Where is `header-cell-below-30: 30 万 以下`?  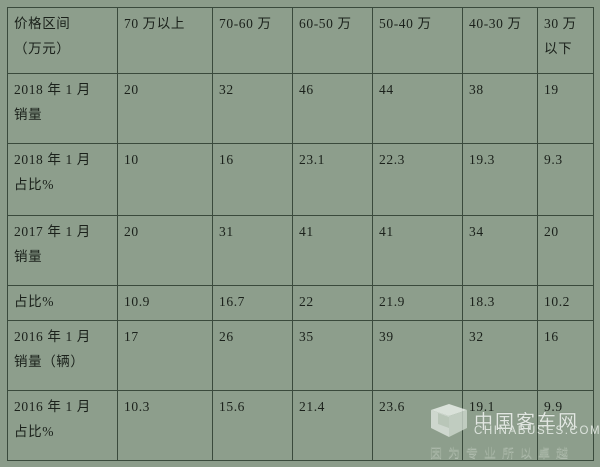 header-cell-below-30: 30 万 以下 is located at coordinates (565, 40).